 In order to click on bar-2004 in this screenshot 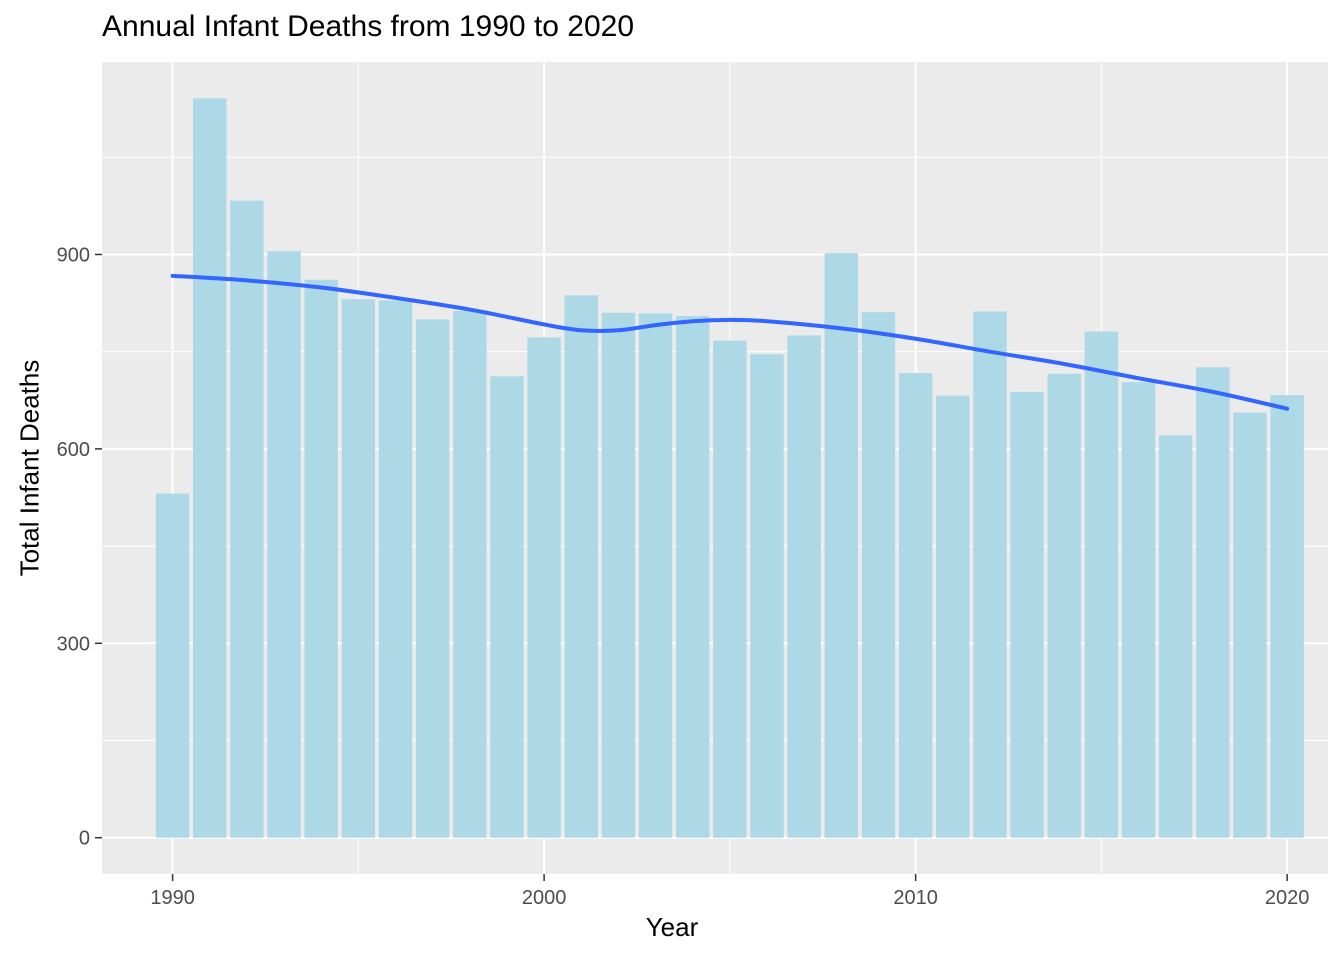, I will do `click(692, 577)`.